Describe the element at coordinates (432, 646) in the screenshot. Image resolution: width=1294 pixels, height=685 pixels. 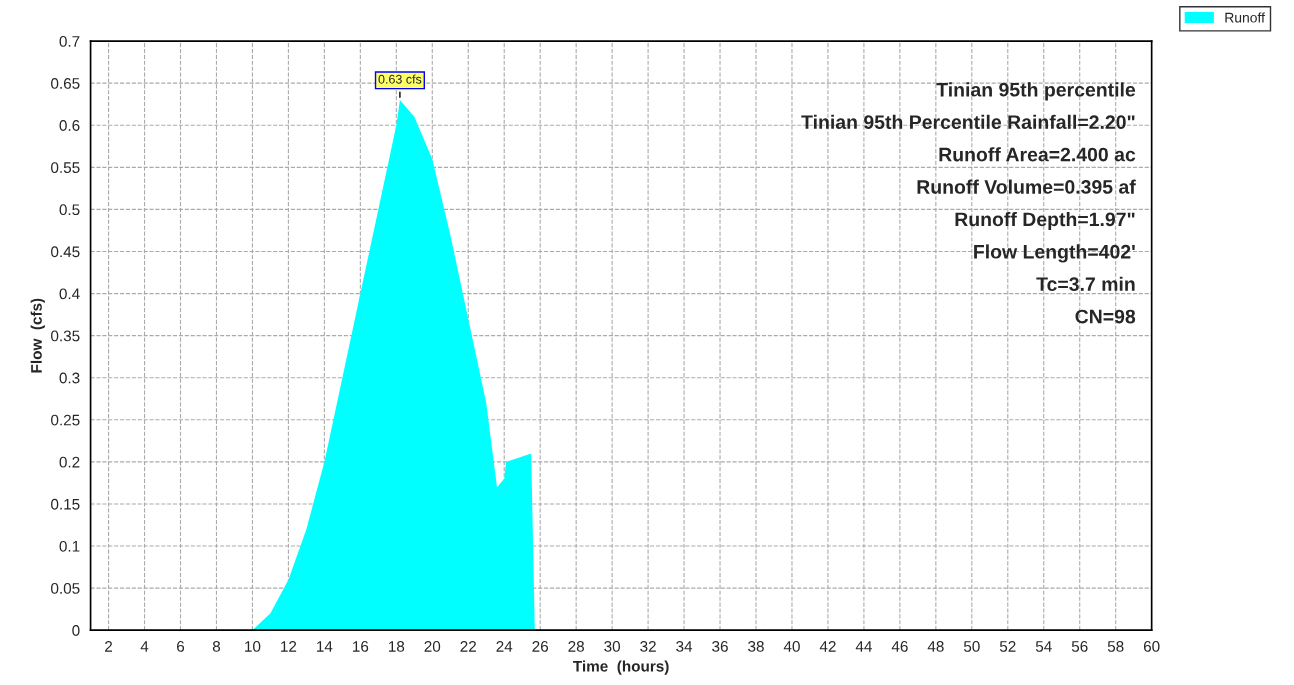
I see `x-tick-label: 20` at that location.